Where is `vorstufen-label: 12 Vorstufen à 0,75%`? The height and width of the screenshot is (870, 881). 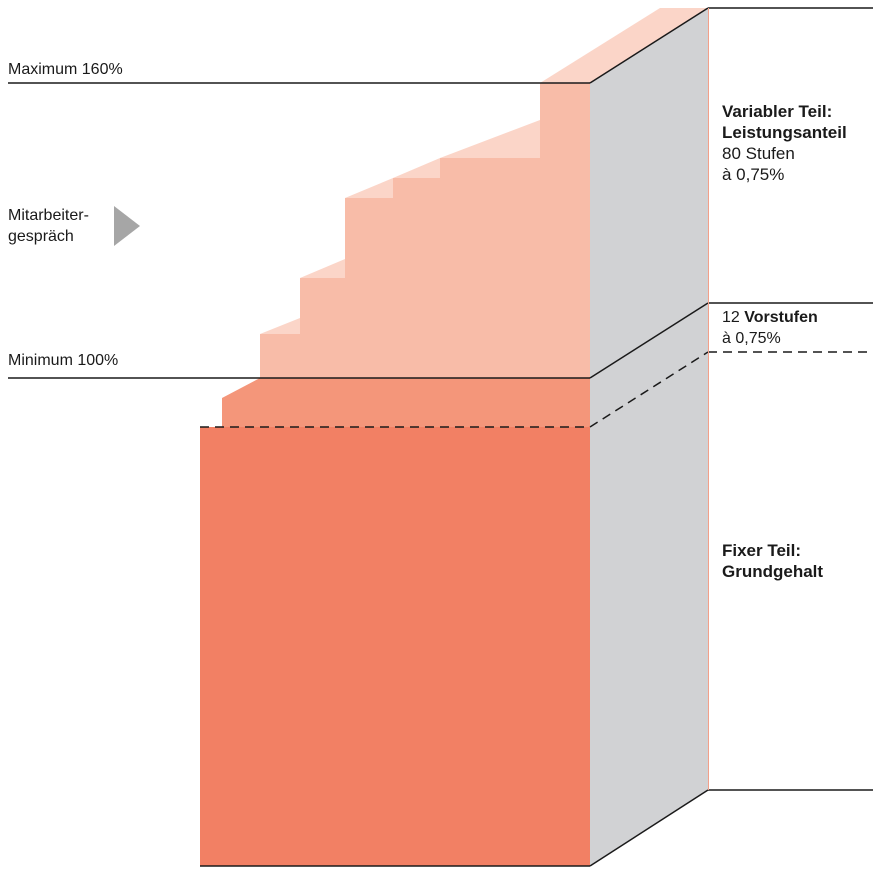 vorstufen-label: 12 Vorstufen à 0,75% is located at coordinates (770, 328).